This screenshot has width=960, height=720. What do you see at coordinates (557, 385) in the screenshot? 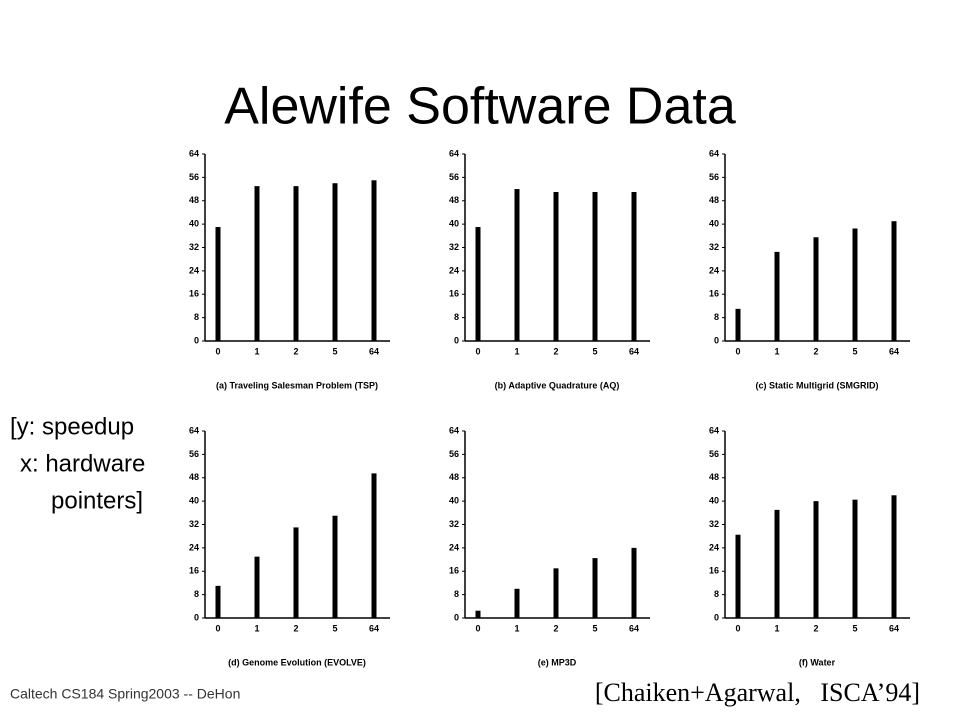
I see `chart-caption: (b) Adaptive Quadrature (AQ)` at bounding box center [557, 385].